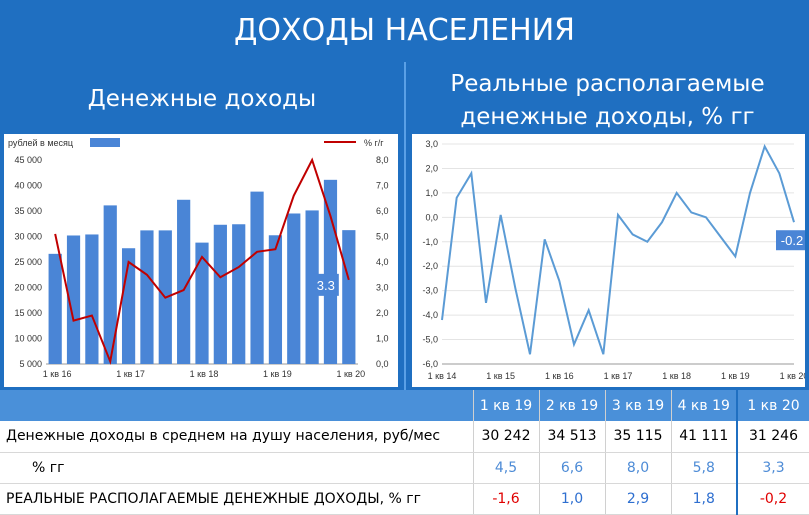 The image size is (809, 515). What do you see at coordinates (505, 437) in the screenshot?
I see `table-cell: 30 242` at bounding box center [505, 437].